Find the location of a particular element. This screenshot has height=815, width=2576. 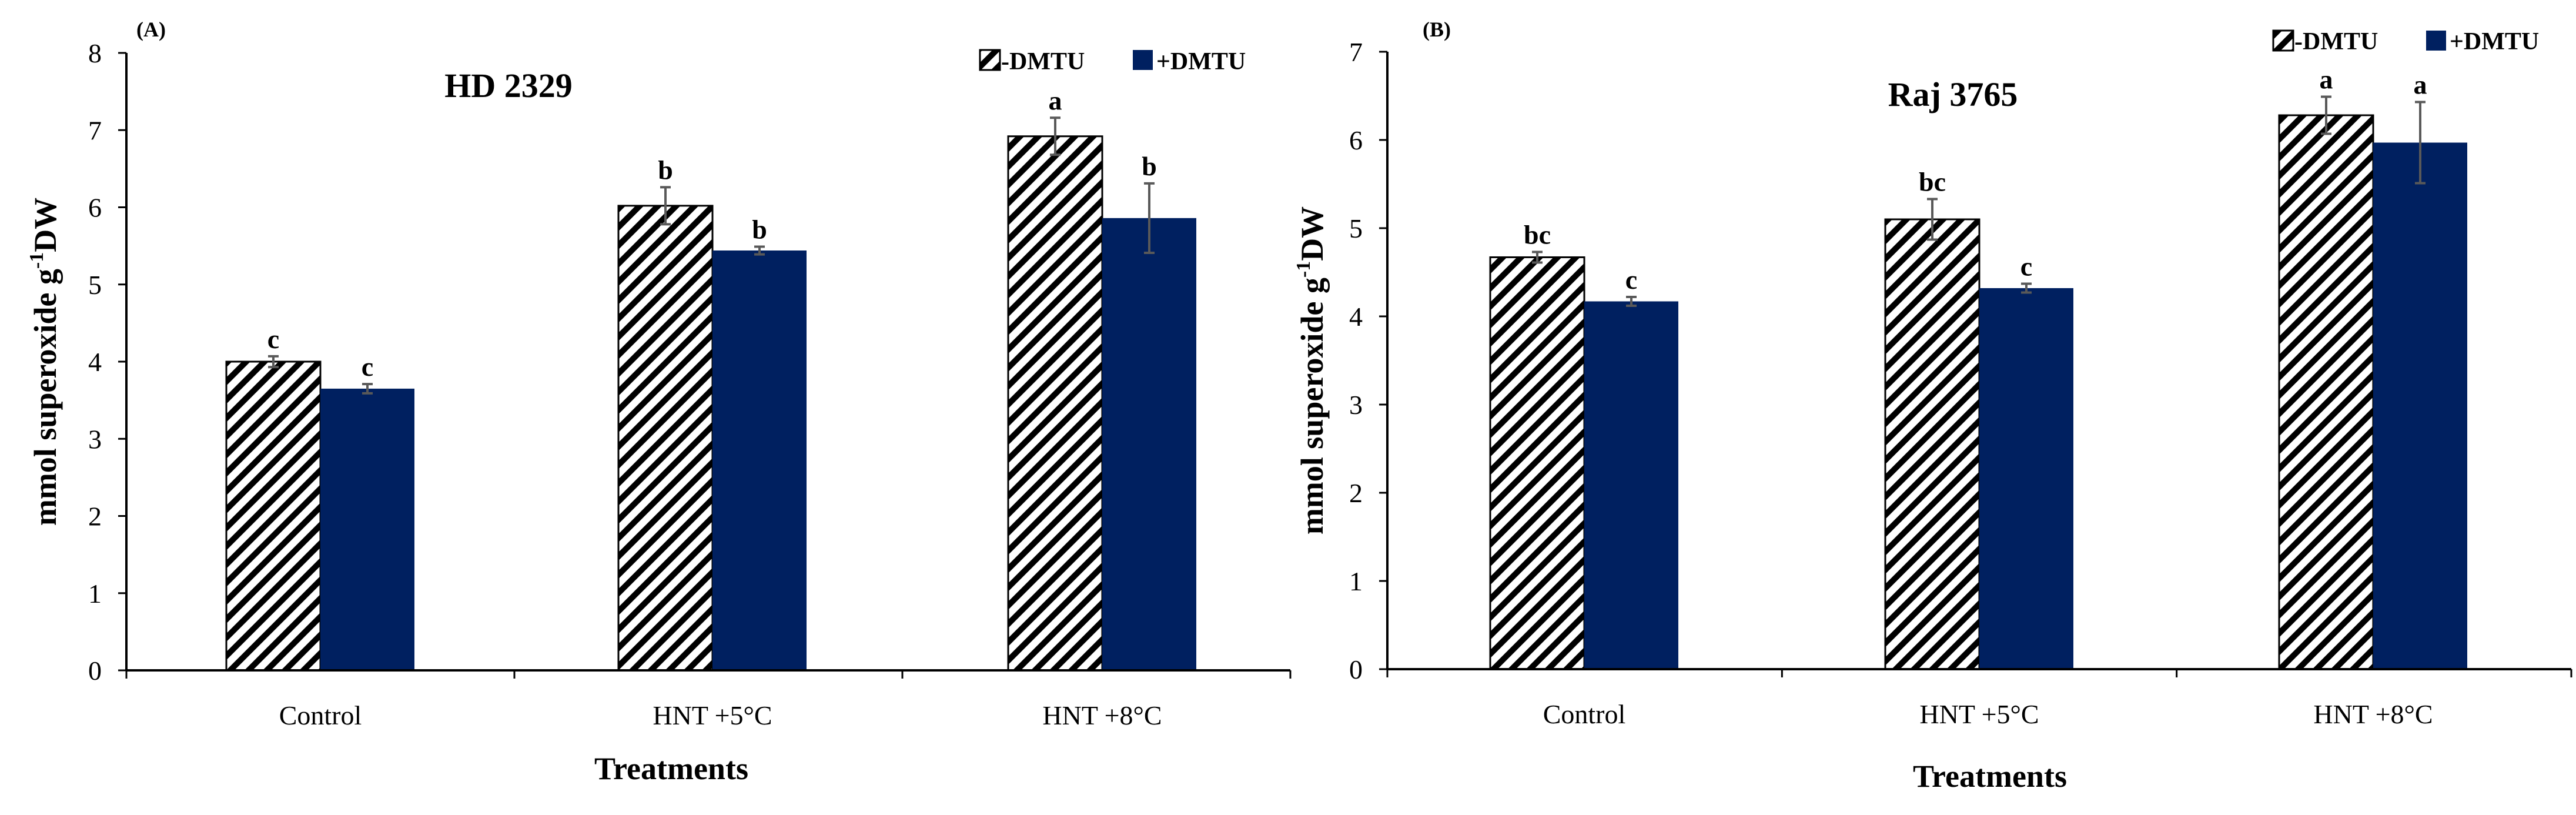

y-tick-label: 8 is located at coordinates (95, 53).